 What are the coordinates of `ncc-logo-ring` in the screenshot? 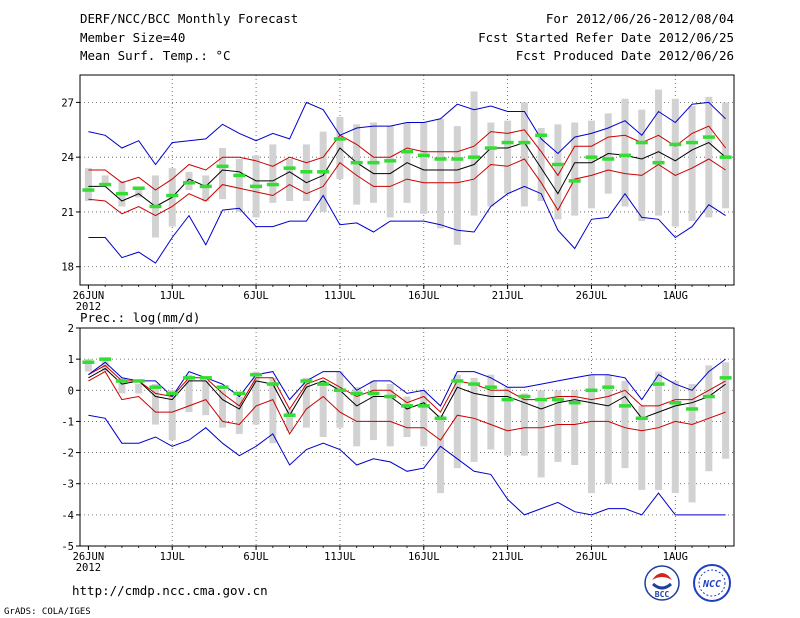 It's located at (712, 583).